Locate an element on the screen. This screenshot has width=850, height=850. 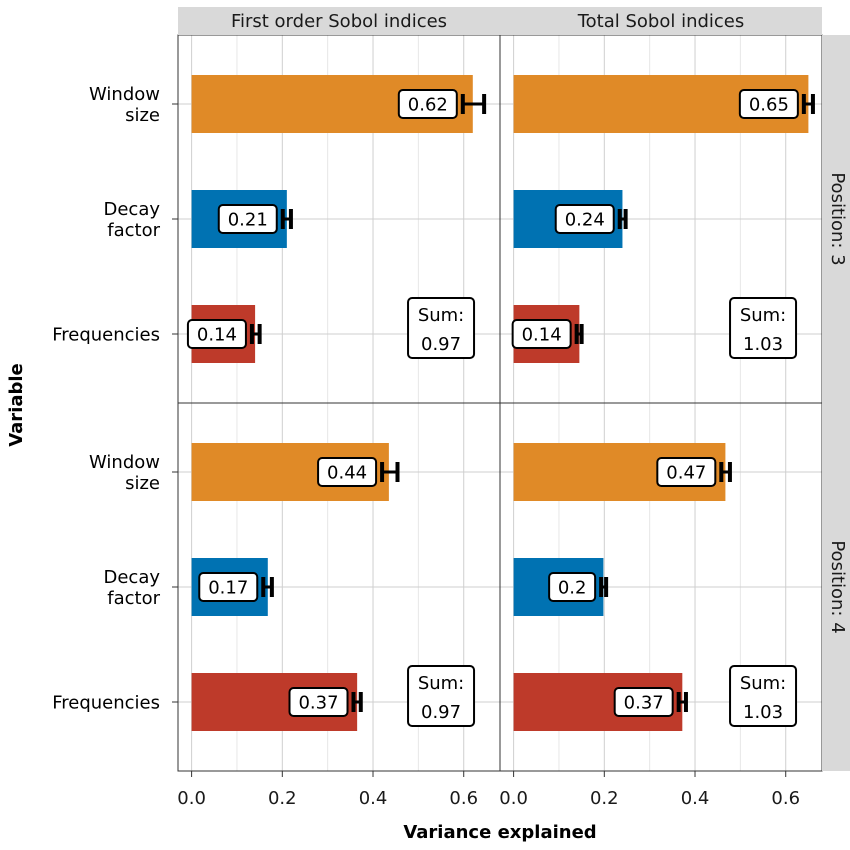
column-strip-label: First order Sobol indices is located at coordinates (339, 21).